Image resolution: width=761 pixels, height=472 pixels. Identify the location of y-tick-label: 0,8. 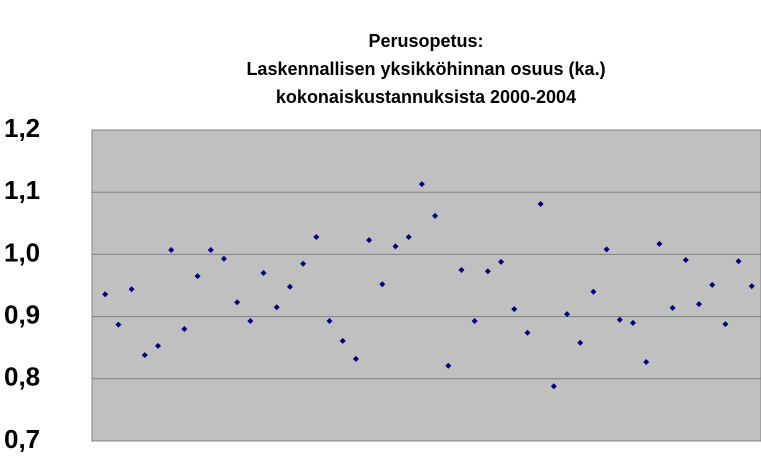
(22, 377).